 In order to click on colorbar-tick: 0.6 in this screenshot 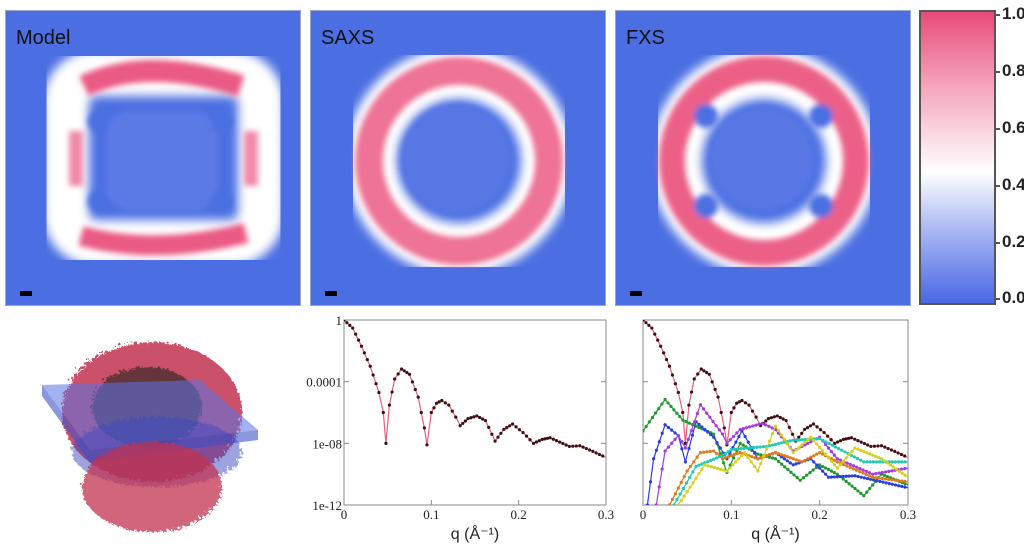, I will do `click(1009, 127)`.